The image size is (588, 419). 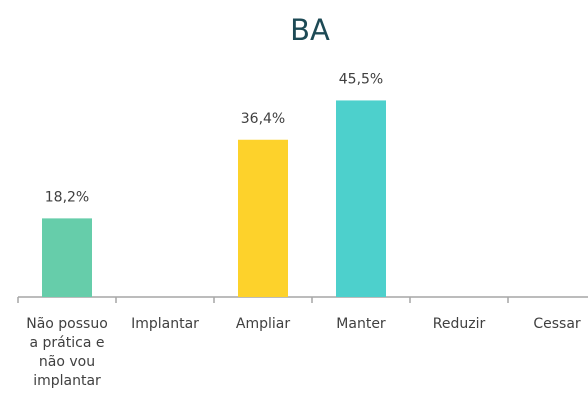 What do you see at coordinates (557, 324) in the screenshot?
I see `x-tick-label: Cessar` at bounding box center [557, 324].